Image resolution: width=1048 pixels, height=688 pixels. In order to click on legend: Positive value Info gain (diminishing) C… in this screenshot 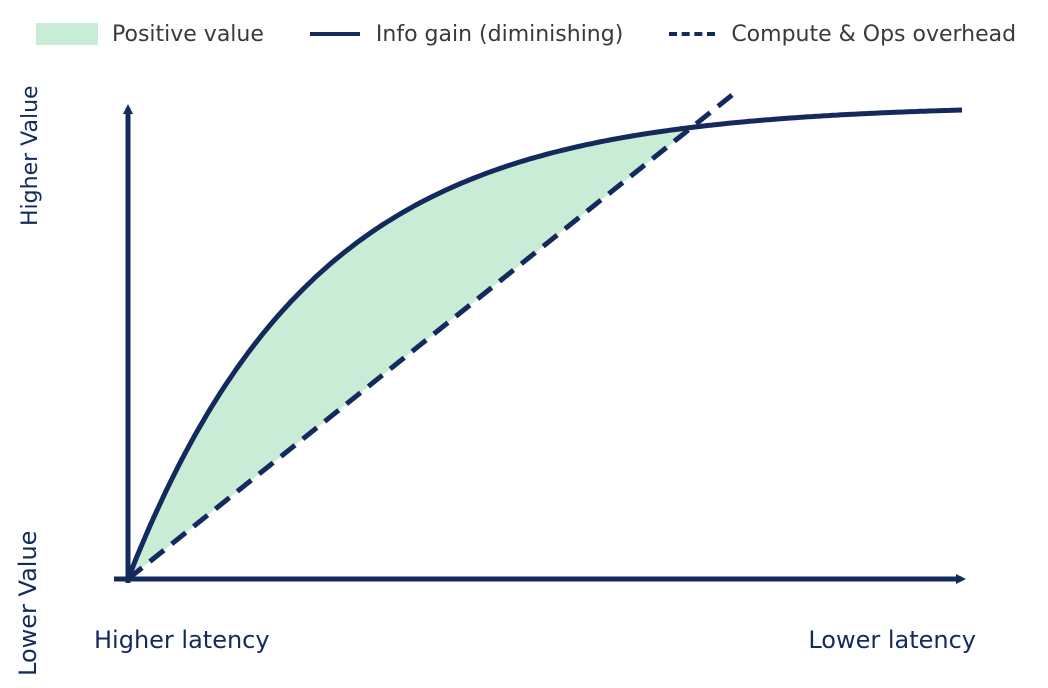, I will do `click(526, 34)`.